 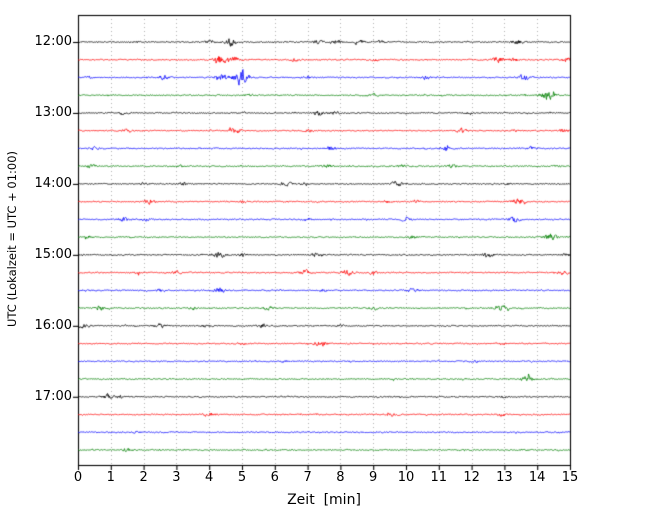 What do you see at coordinates (373, 477) in the screenshot?
I see `x-tick-label: 9` at bounding box center [373, 477].